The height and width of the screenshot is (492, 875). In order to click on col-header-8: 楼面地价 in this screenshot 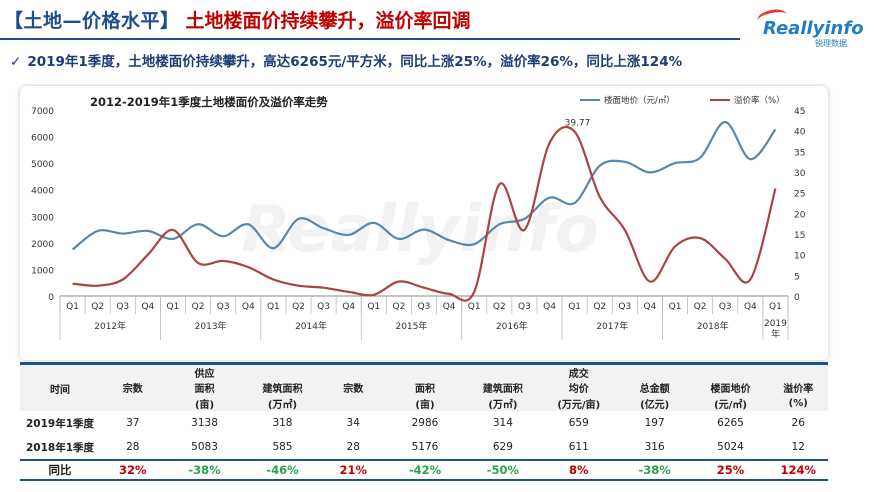, I will do `click(730, 387)`.